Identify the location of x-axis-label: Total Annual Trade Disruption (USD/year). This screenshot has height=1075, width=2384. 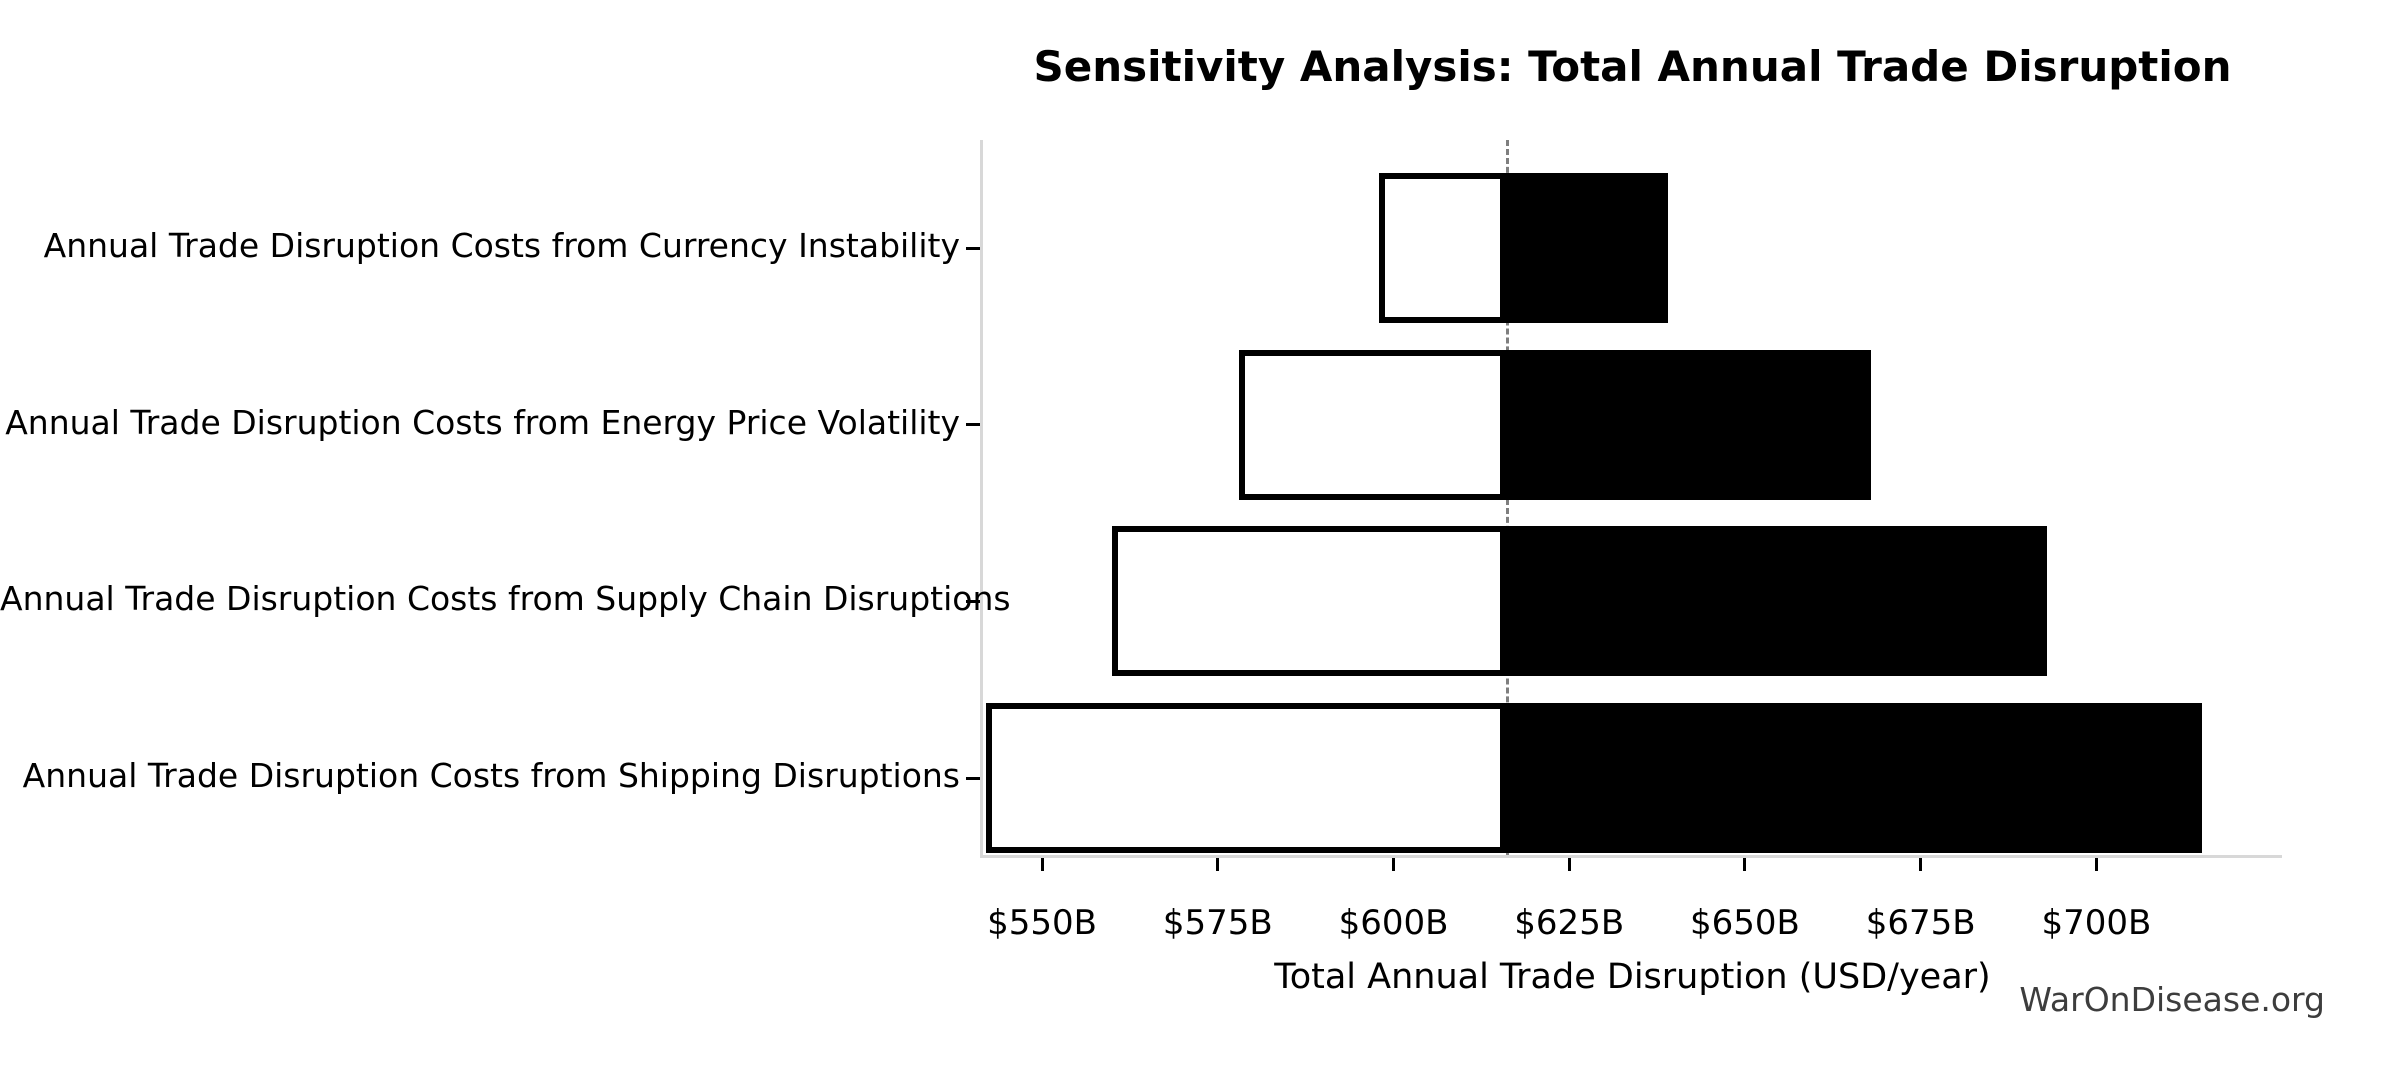
(1632, 977).